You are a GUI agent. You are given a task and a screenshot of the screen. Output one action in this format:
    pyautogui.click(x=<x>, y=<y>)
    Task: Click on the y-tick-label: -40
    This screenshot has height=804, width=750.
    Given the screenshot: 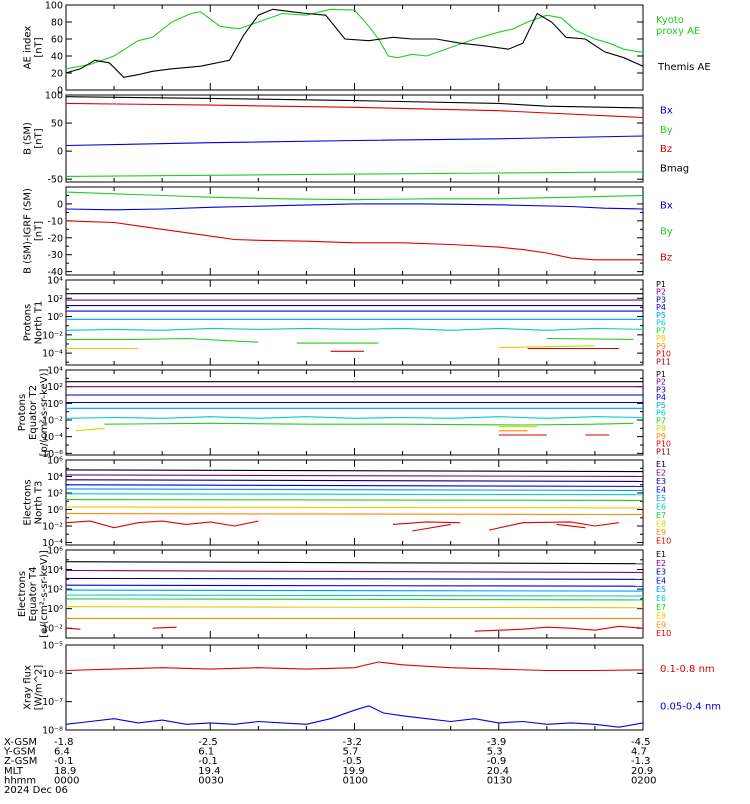 What is the action you would take?
    pyautogui.click(x=55, y=272)
    